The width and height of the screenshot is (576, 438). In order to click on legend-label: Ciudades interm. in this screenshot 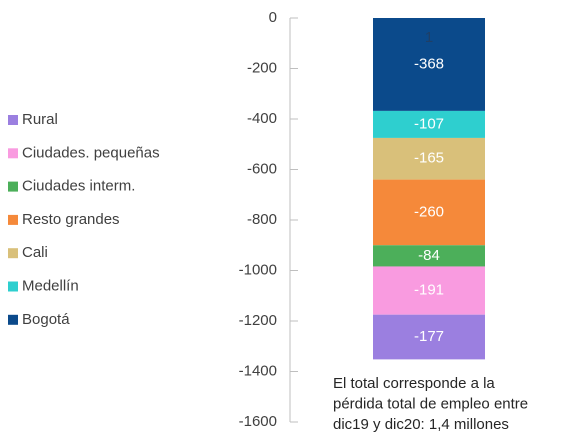, I will do `click(78, 186)`.